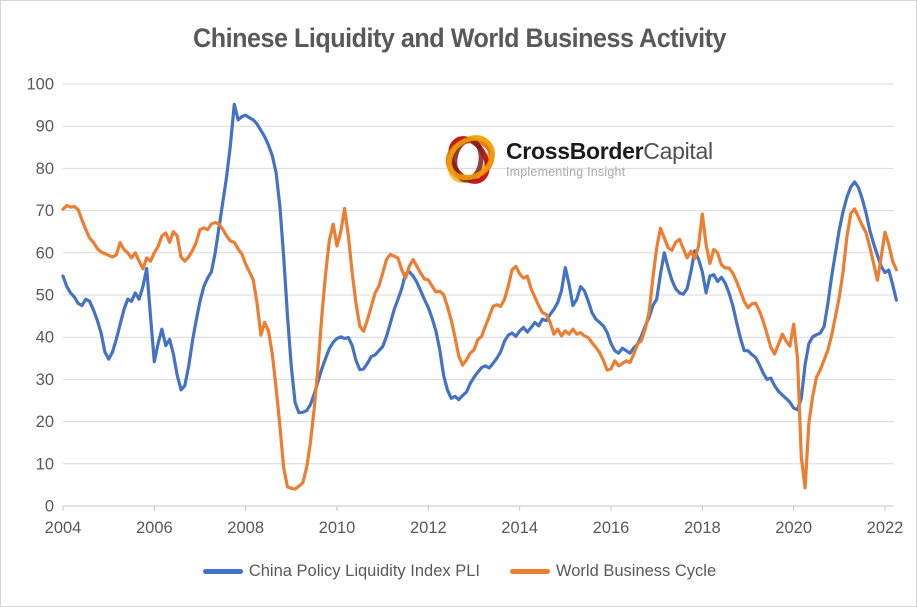 This screenshot has height=607, width=917. What do you see at coordinates (245, 528) in the screenshot?
I see `x-axis-label-2008: 2008` at bounding box center [245, 528].